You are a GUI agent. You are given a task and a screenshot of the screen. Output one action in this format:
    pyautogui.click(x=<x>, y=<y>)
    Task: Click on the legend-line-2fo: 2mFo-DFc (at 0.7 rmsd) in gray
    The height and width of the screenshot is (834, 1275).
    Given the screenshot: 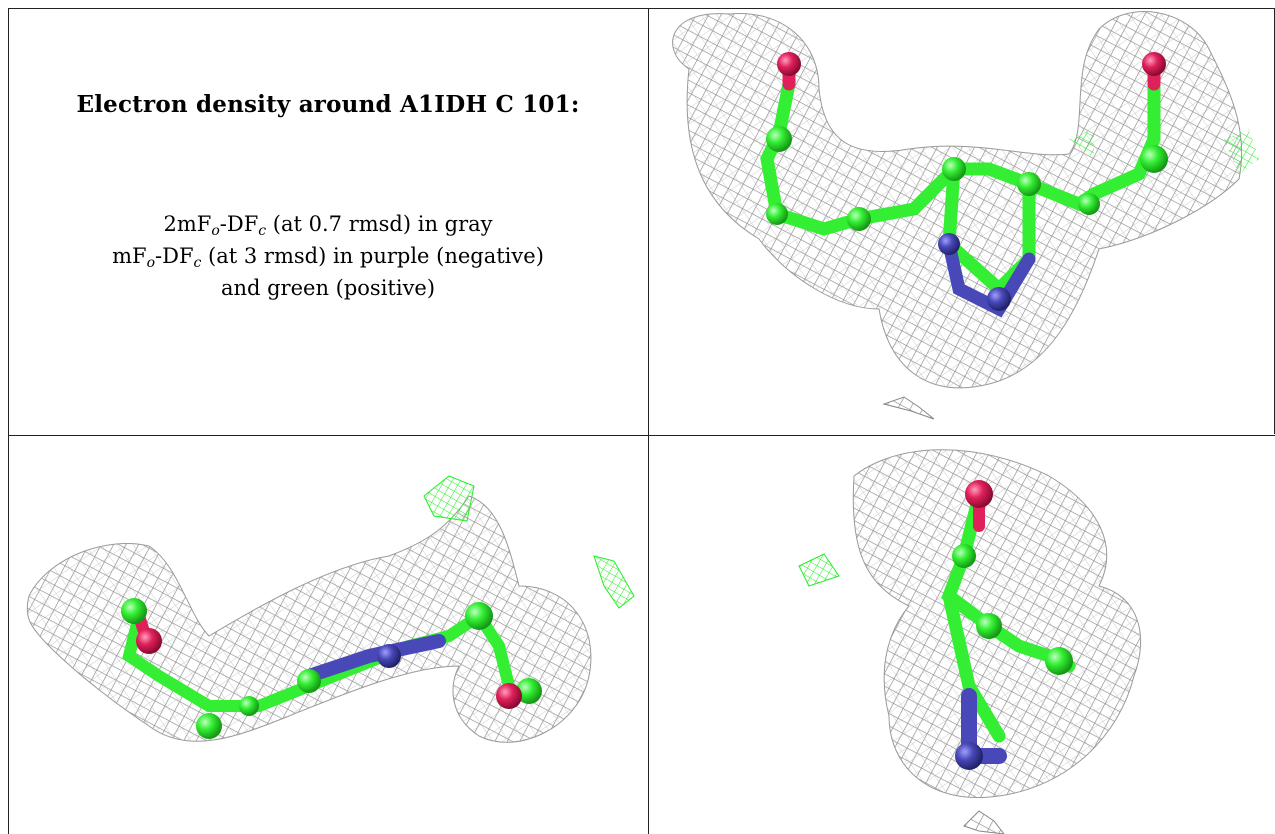 What is the action you would take?
    pyautogui.click(x=328, y=225)
    